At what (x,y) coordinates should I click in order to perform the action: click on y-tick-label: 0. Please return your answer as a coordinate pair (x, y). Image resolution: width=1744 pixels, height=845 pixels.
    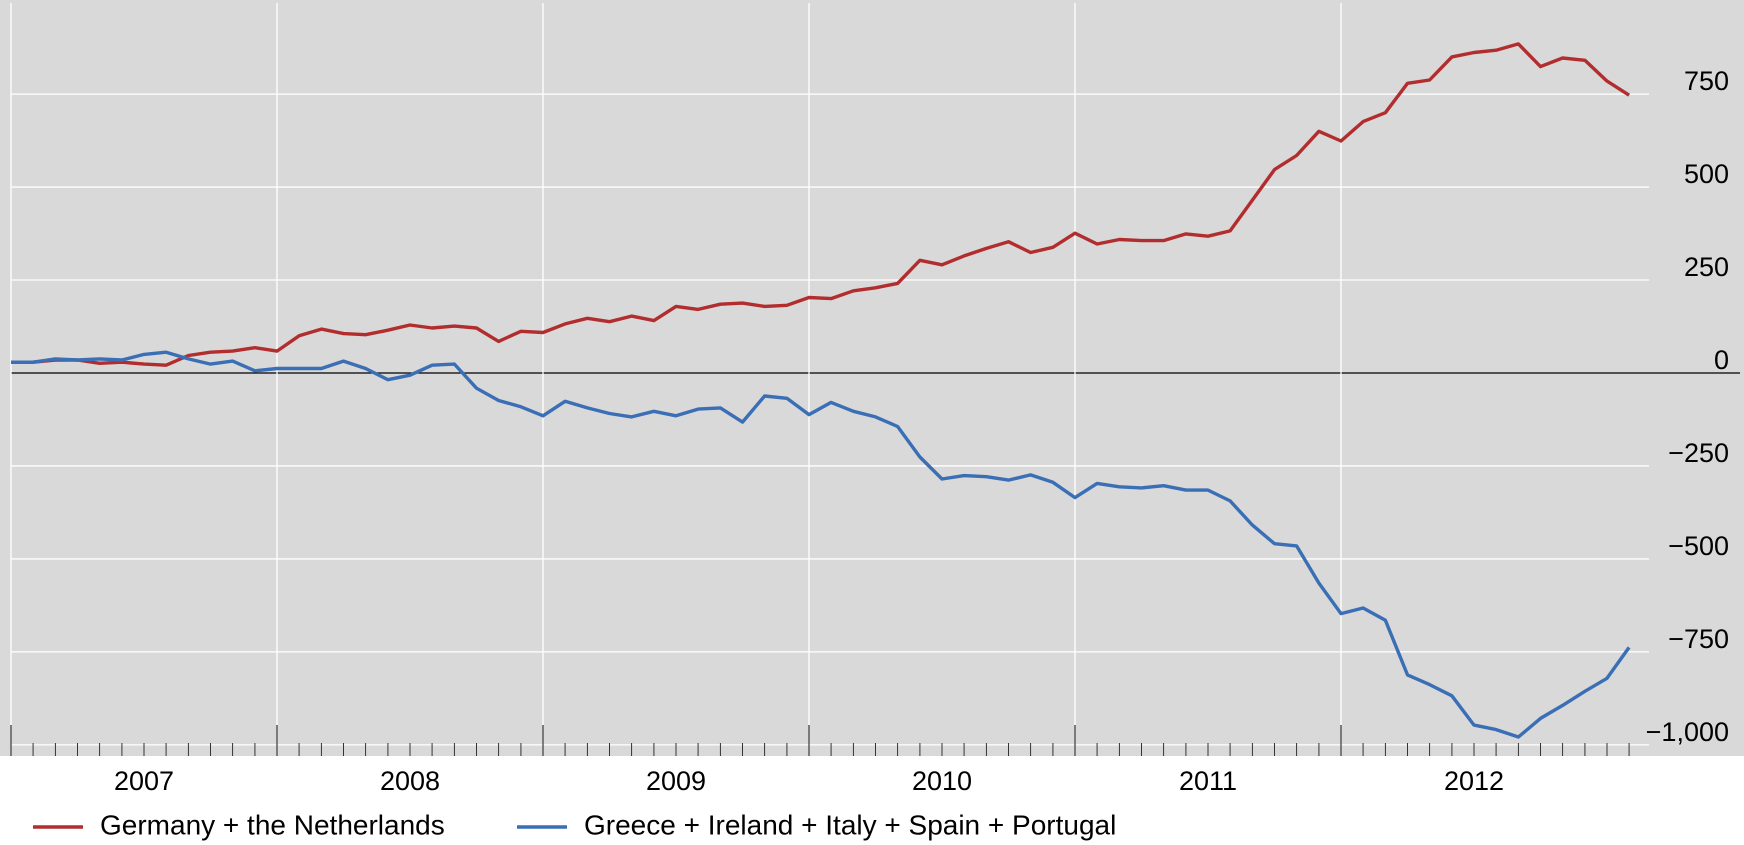
    Looking at the image, I should click on (1721, 360).